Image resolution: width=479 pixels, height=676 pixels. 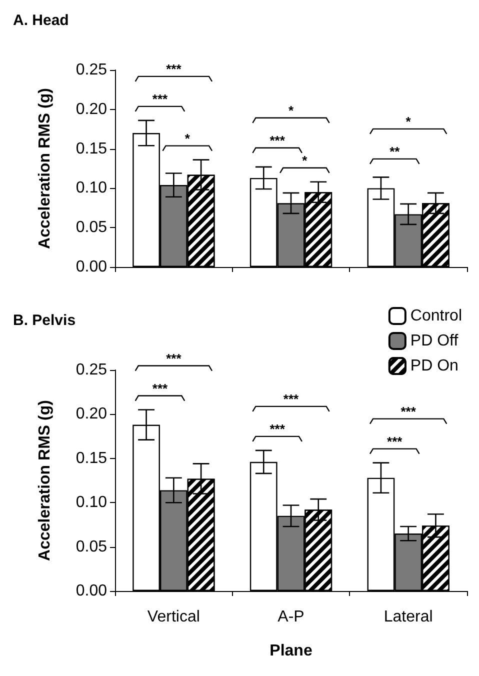 What do you see at coordinates (434, 366) in the screenshot?
I see `legend-label: PD On` at bounding box center [434, 366].